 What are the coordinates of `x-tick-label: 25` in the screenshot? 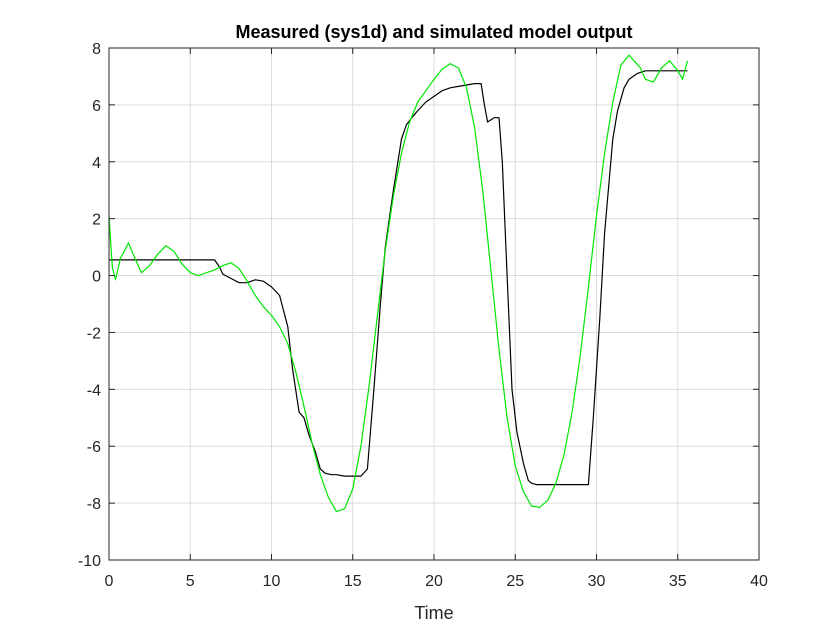 It's located at (515, 581).